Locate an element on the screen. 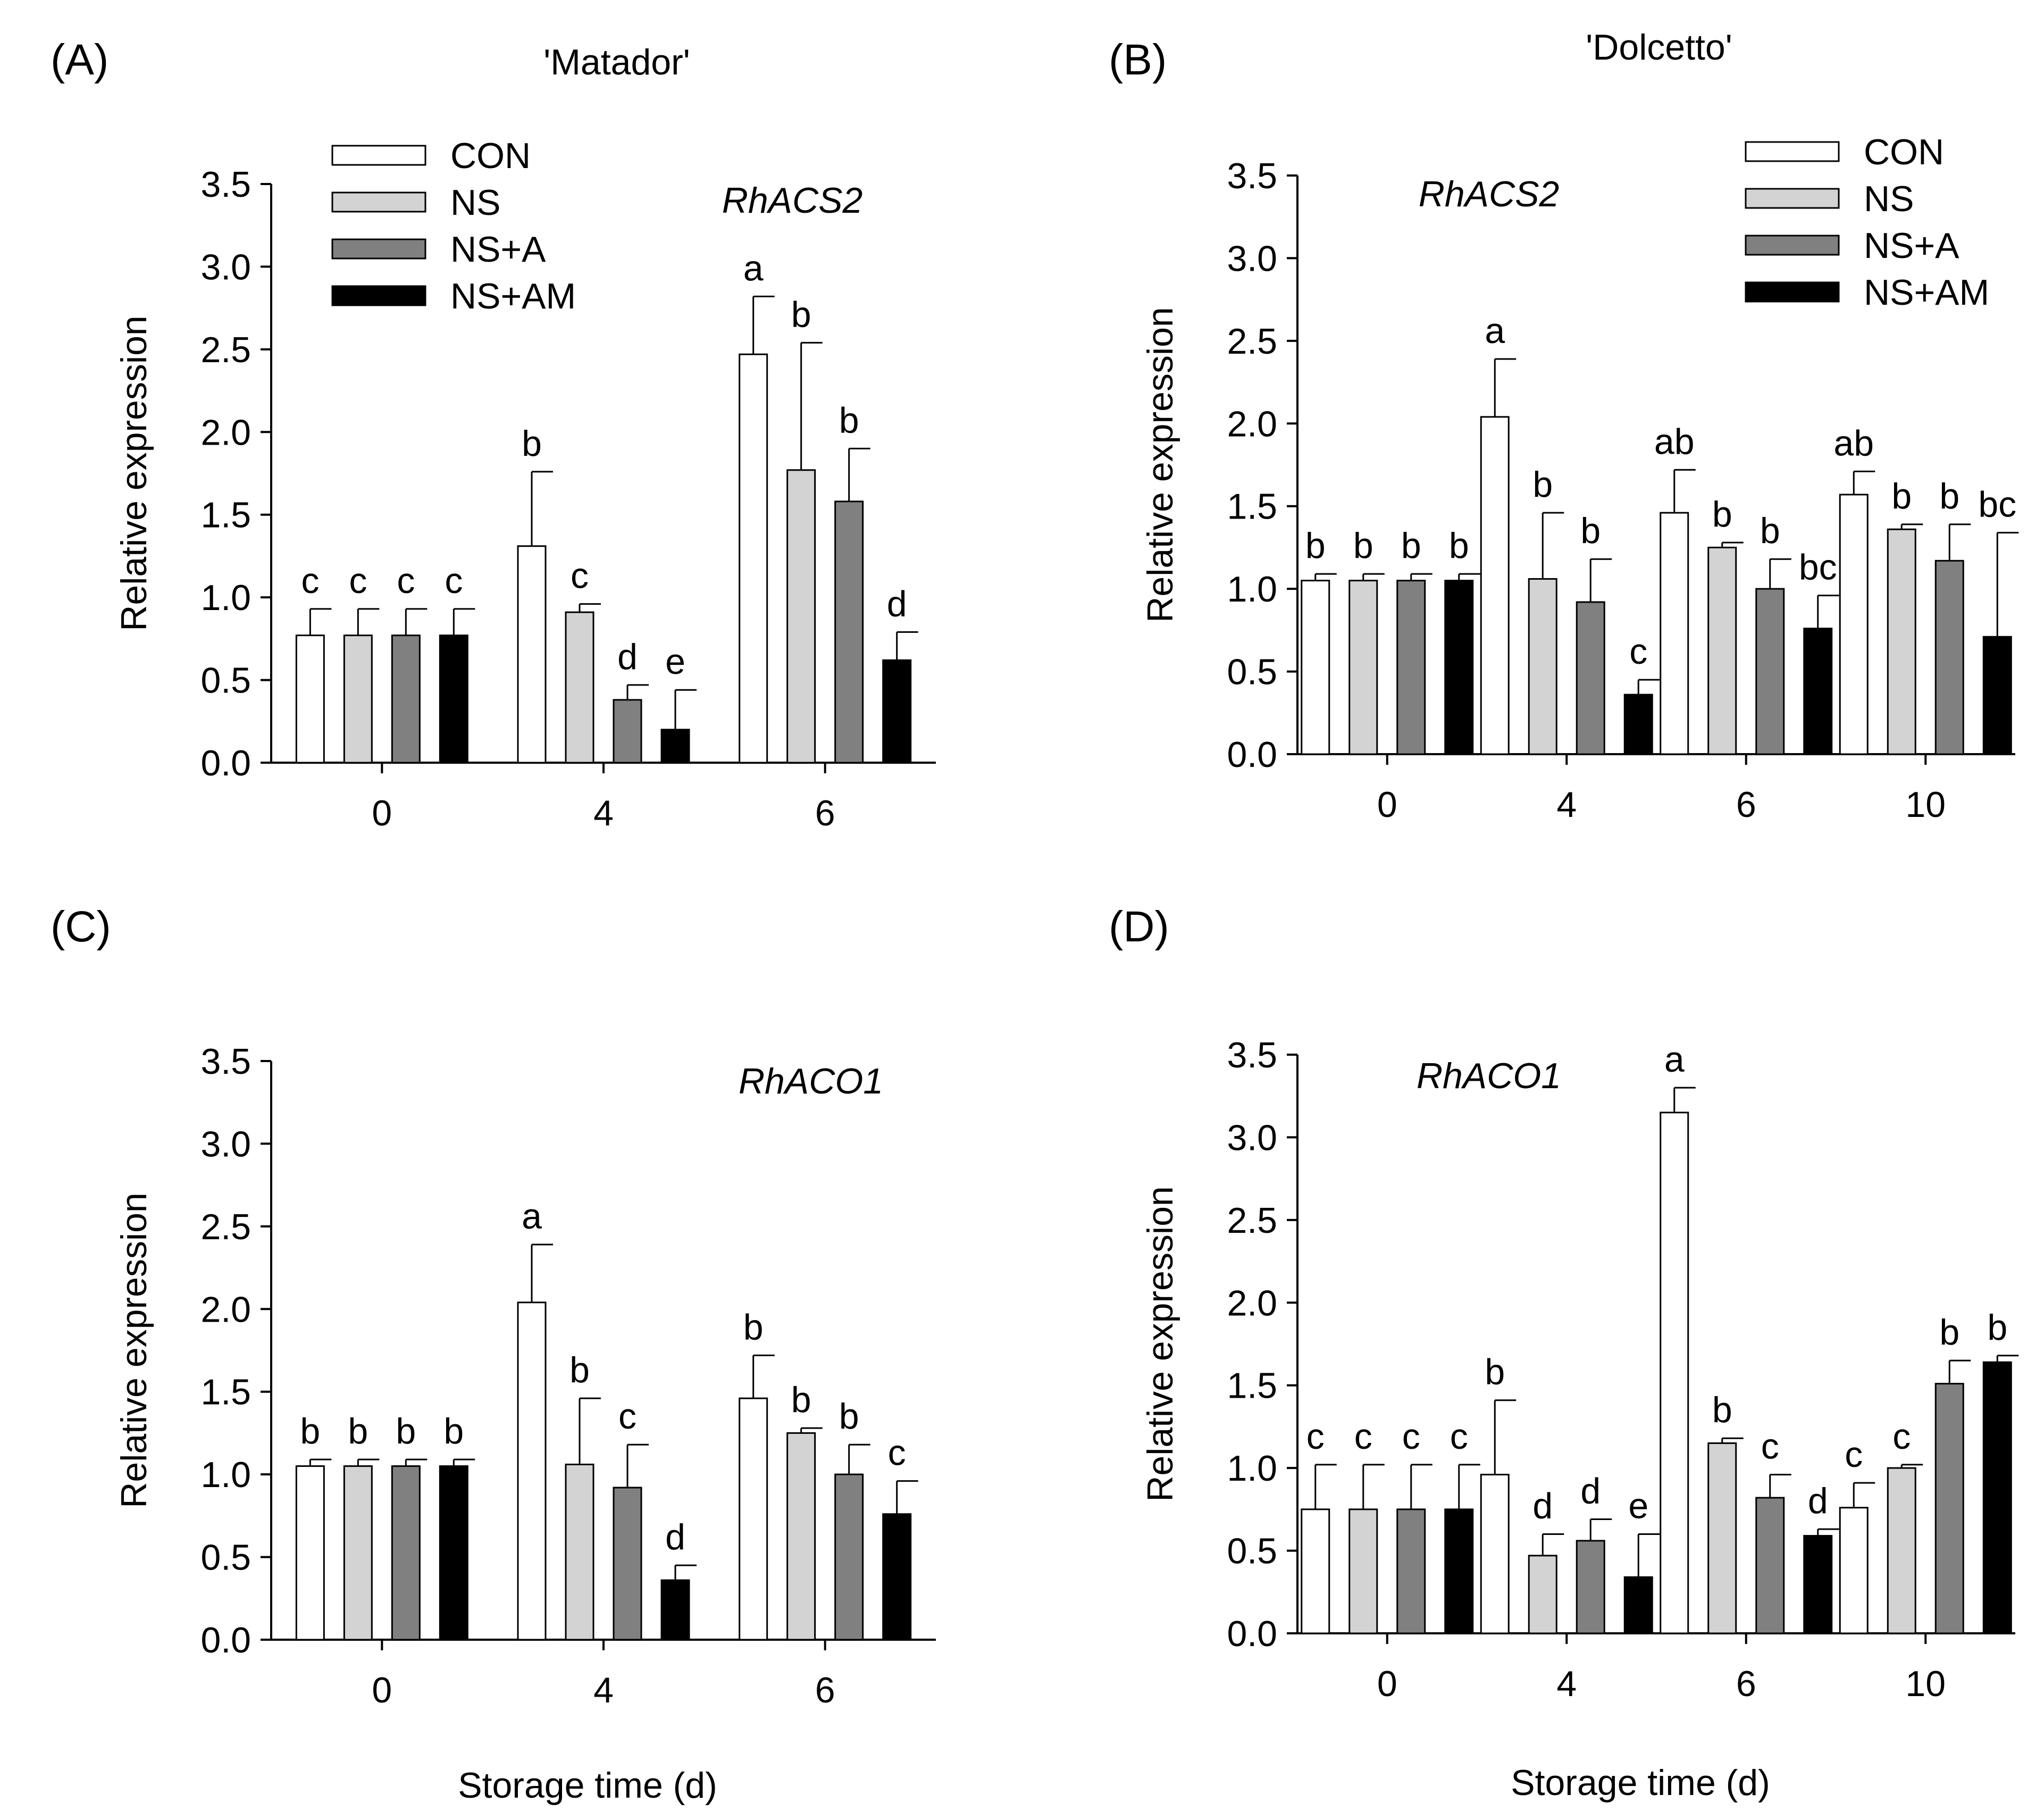 The height and width of the screenshot is (1820, 2044). gene-label: RhACO1 is located at coordinates (1489, 1076).